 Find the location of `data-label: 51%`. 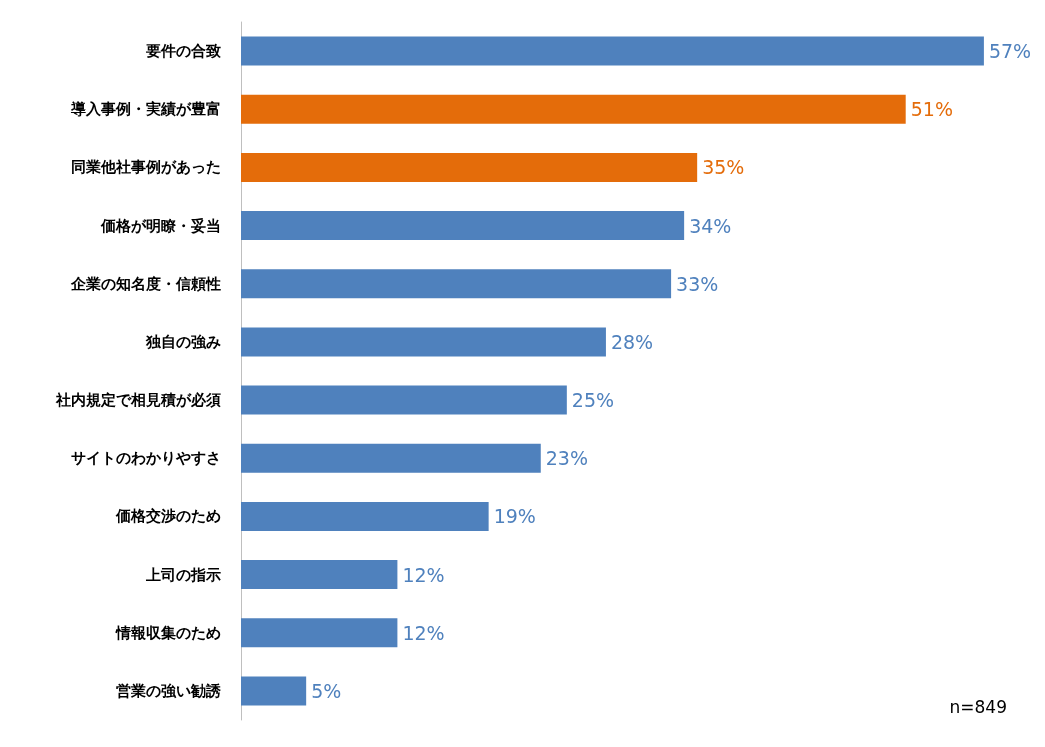

data-label: 51% is located at coordinates (931, 109).